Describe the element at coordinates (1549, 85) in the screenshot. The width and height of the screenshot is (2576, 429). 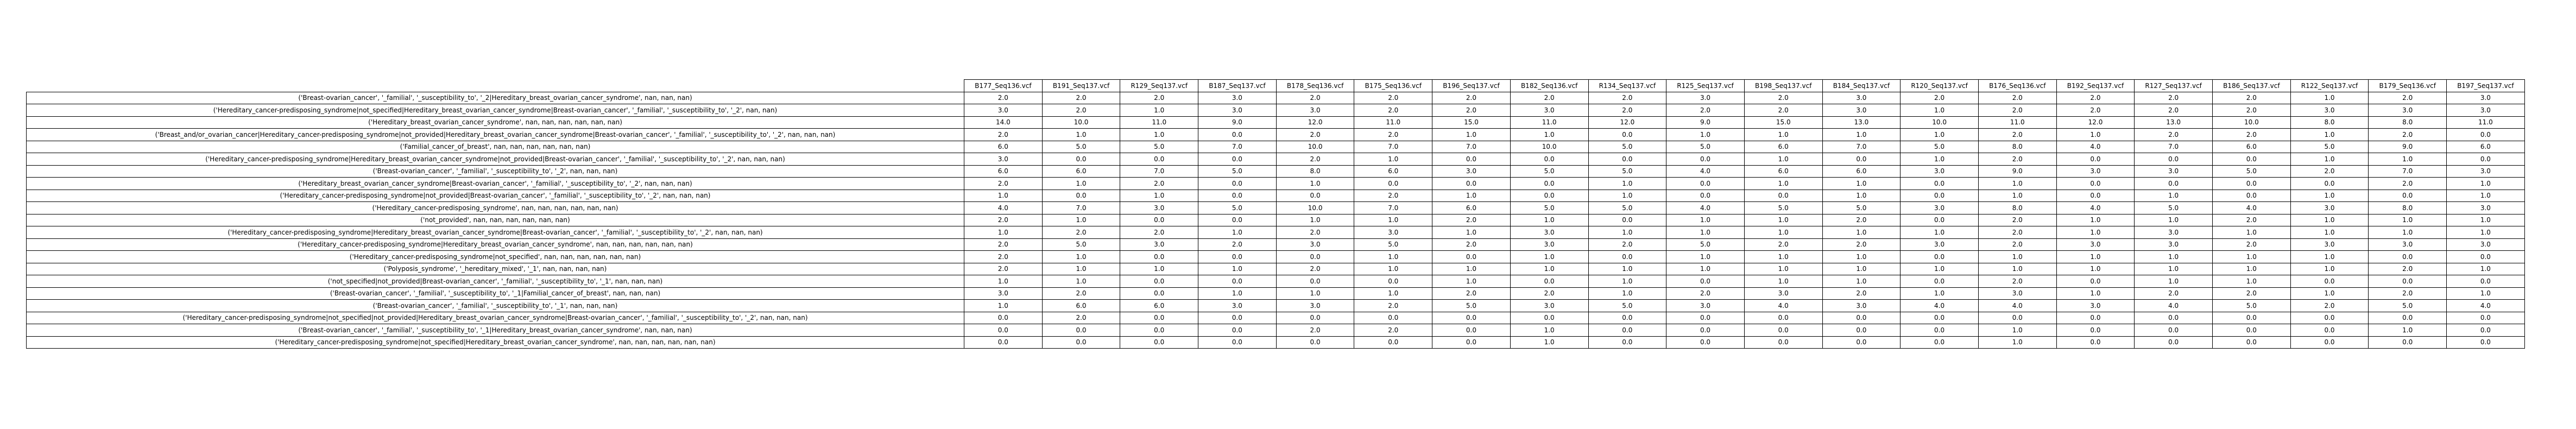
I see `column-header: B182_Seq136.vcf` at that location.